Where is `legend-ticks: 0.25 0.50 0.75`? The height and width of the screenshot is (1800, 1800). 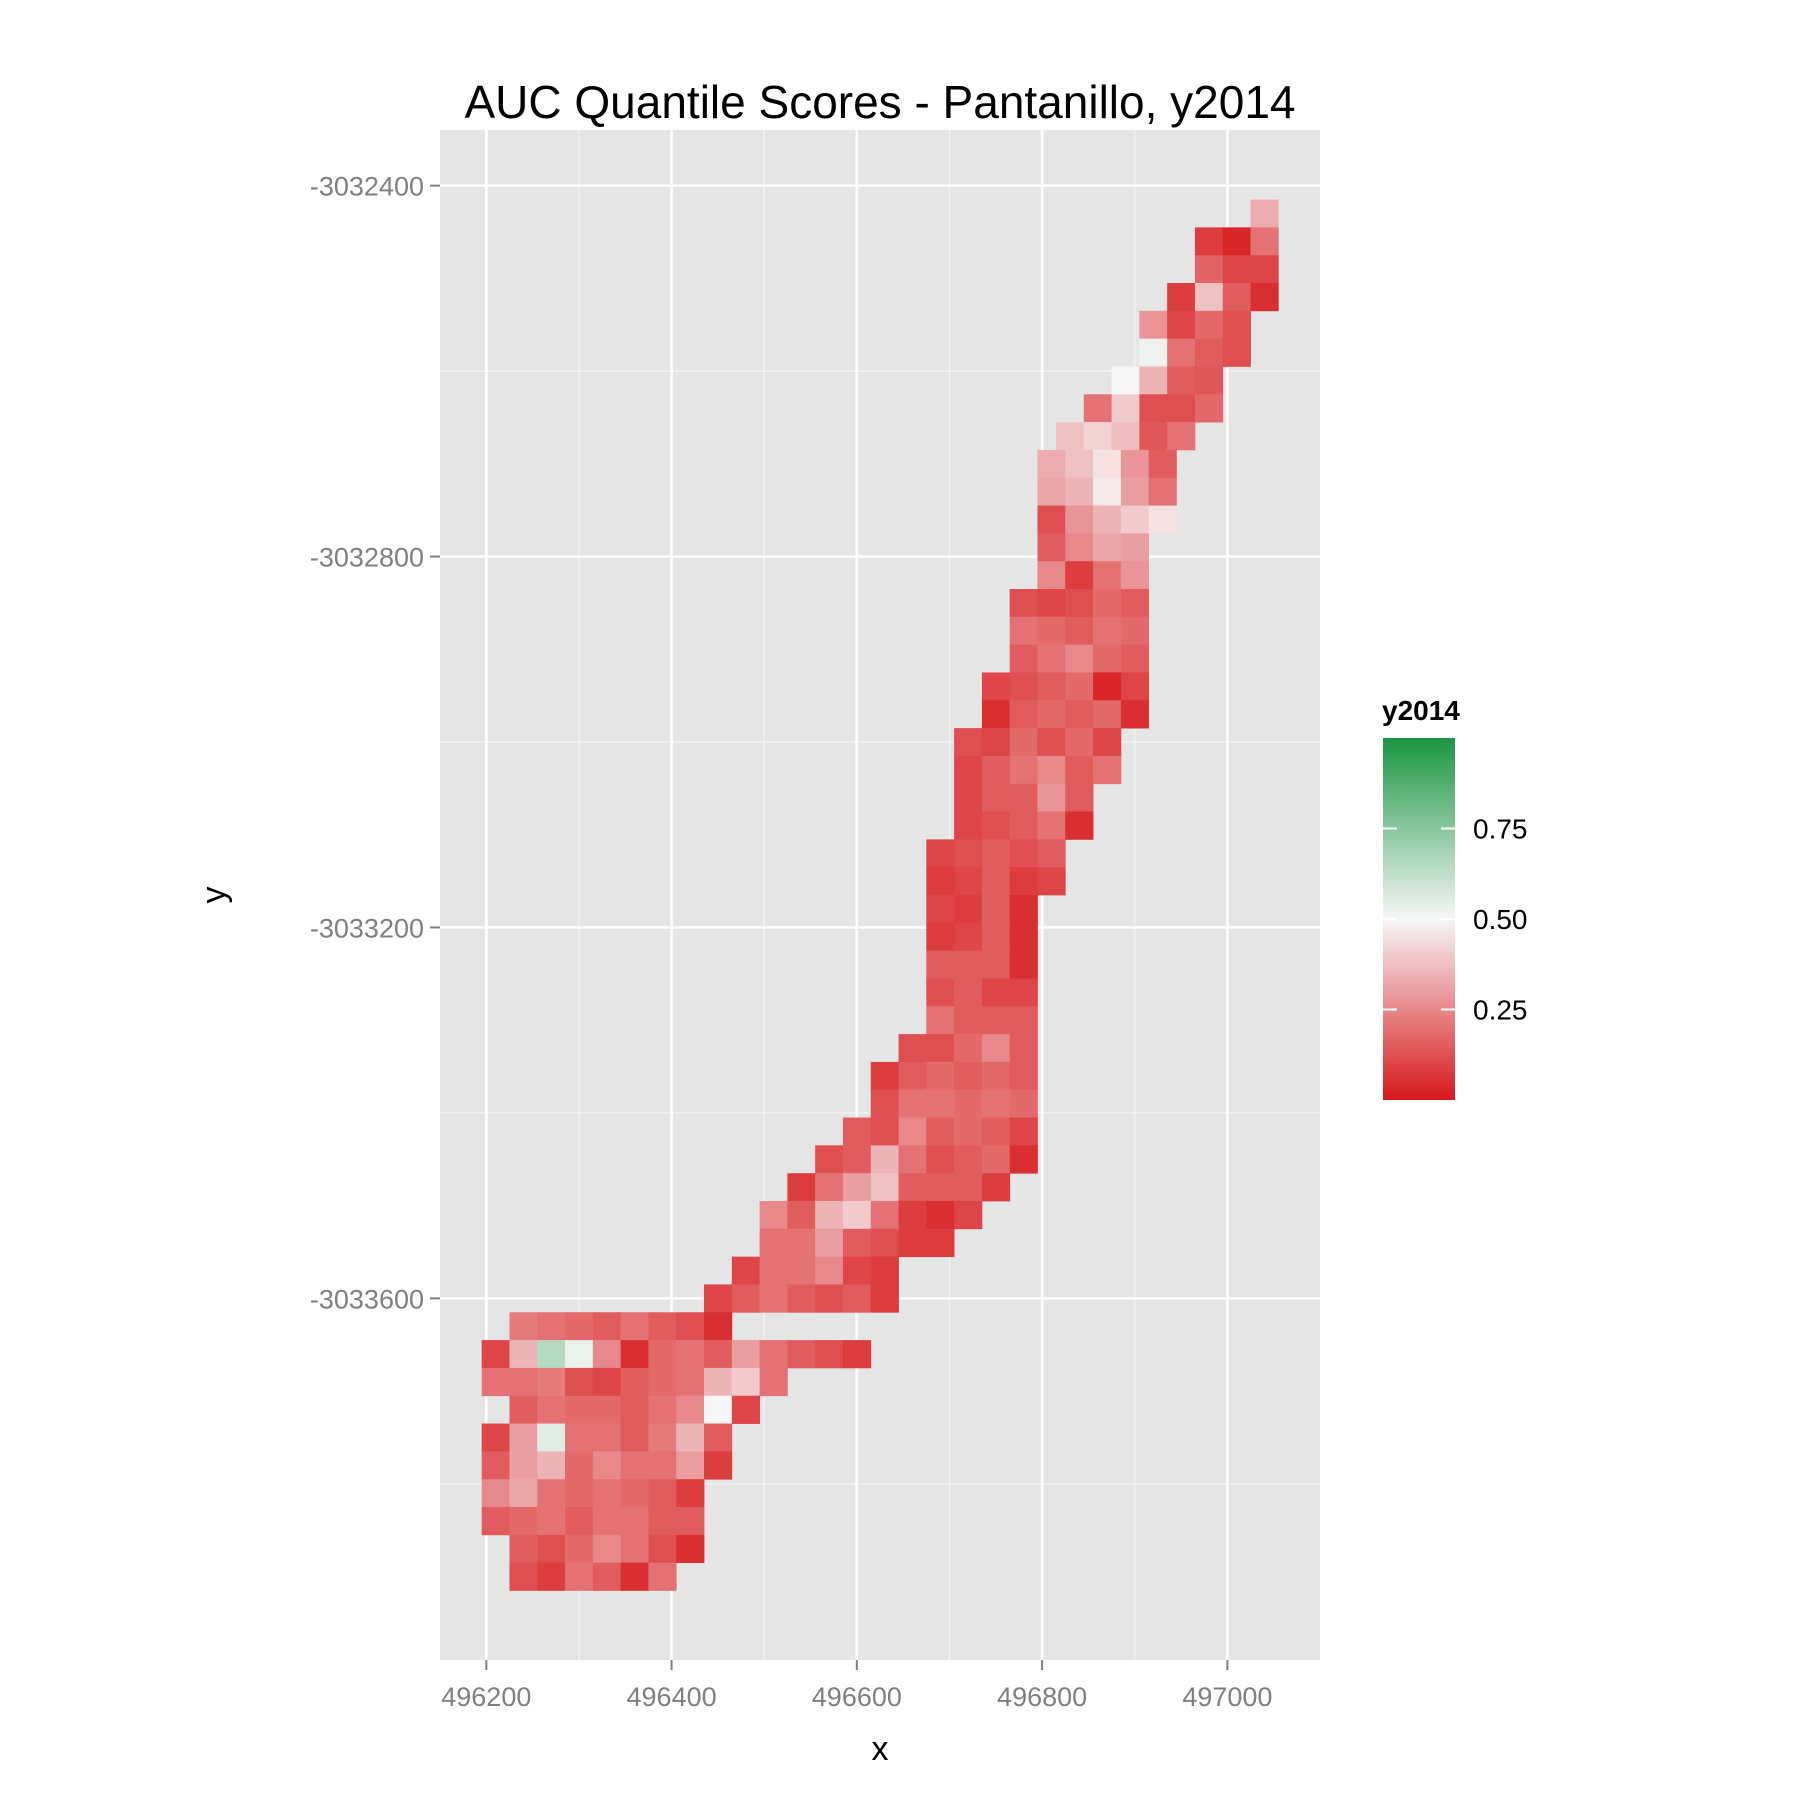 legend-ticks: 0.25 0.50 0.75 is located at coordinates (1455, 920).